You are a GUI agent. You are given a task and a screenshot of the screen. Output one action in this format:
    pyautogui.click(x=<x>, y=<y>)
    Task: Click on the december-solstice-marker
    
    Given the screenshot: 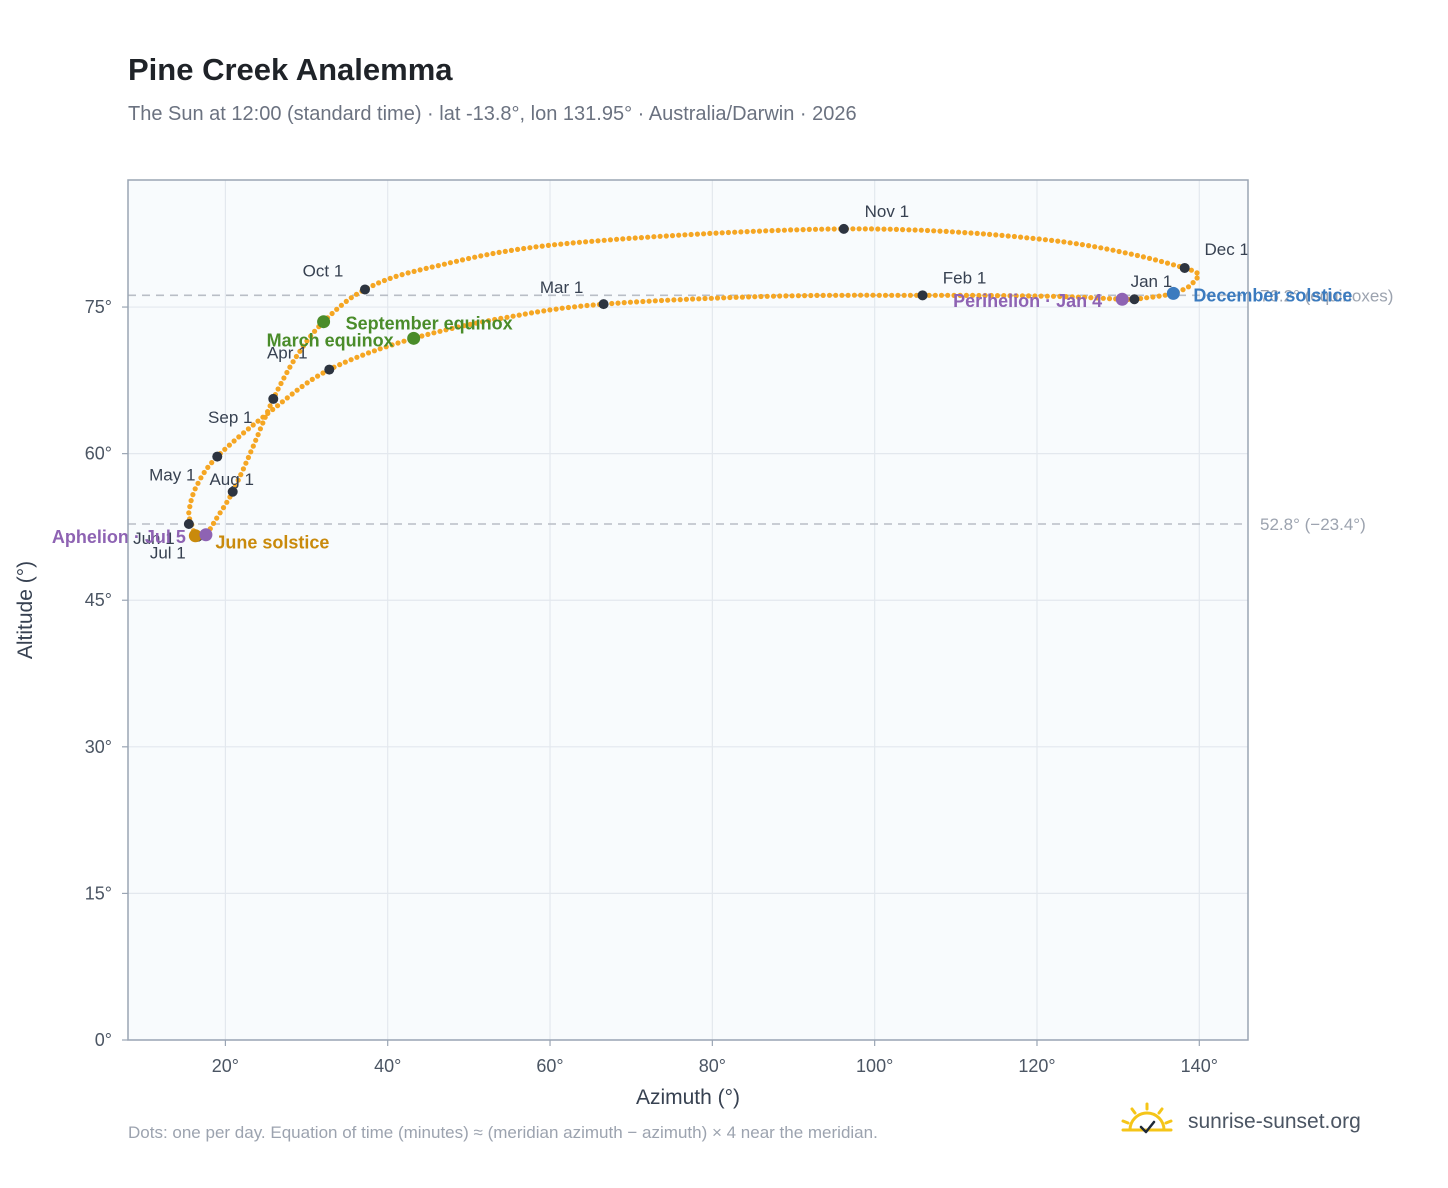 What is the action you would take?
    pyautogui.click(x=1173, y=293)
    